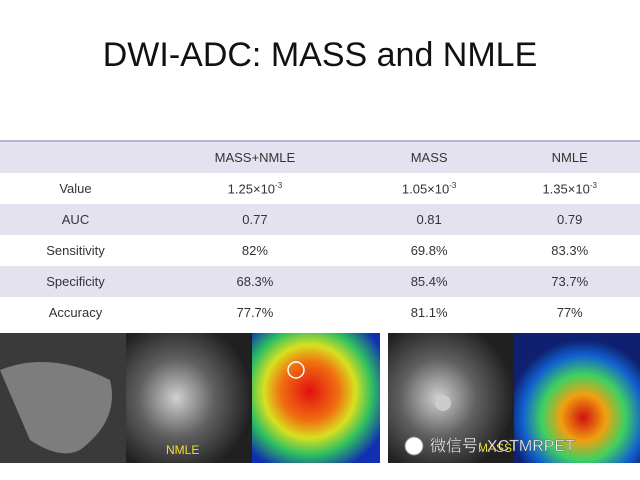  I want to click on table-cell: 1.25×10-3, so click(255, 188).